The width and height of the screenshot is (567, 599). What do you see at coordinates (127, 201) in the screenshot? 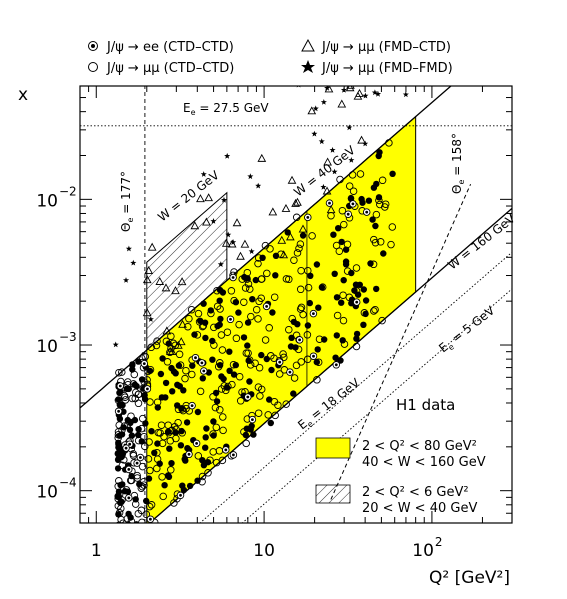
I see `annotation-theta-177: Θe = 177°` at bounding box center [127, 201].